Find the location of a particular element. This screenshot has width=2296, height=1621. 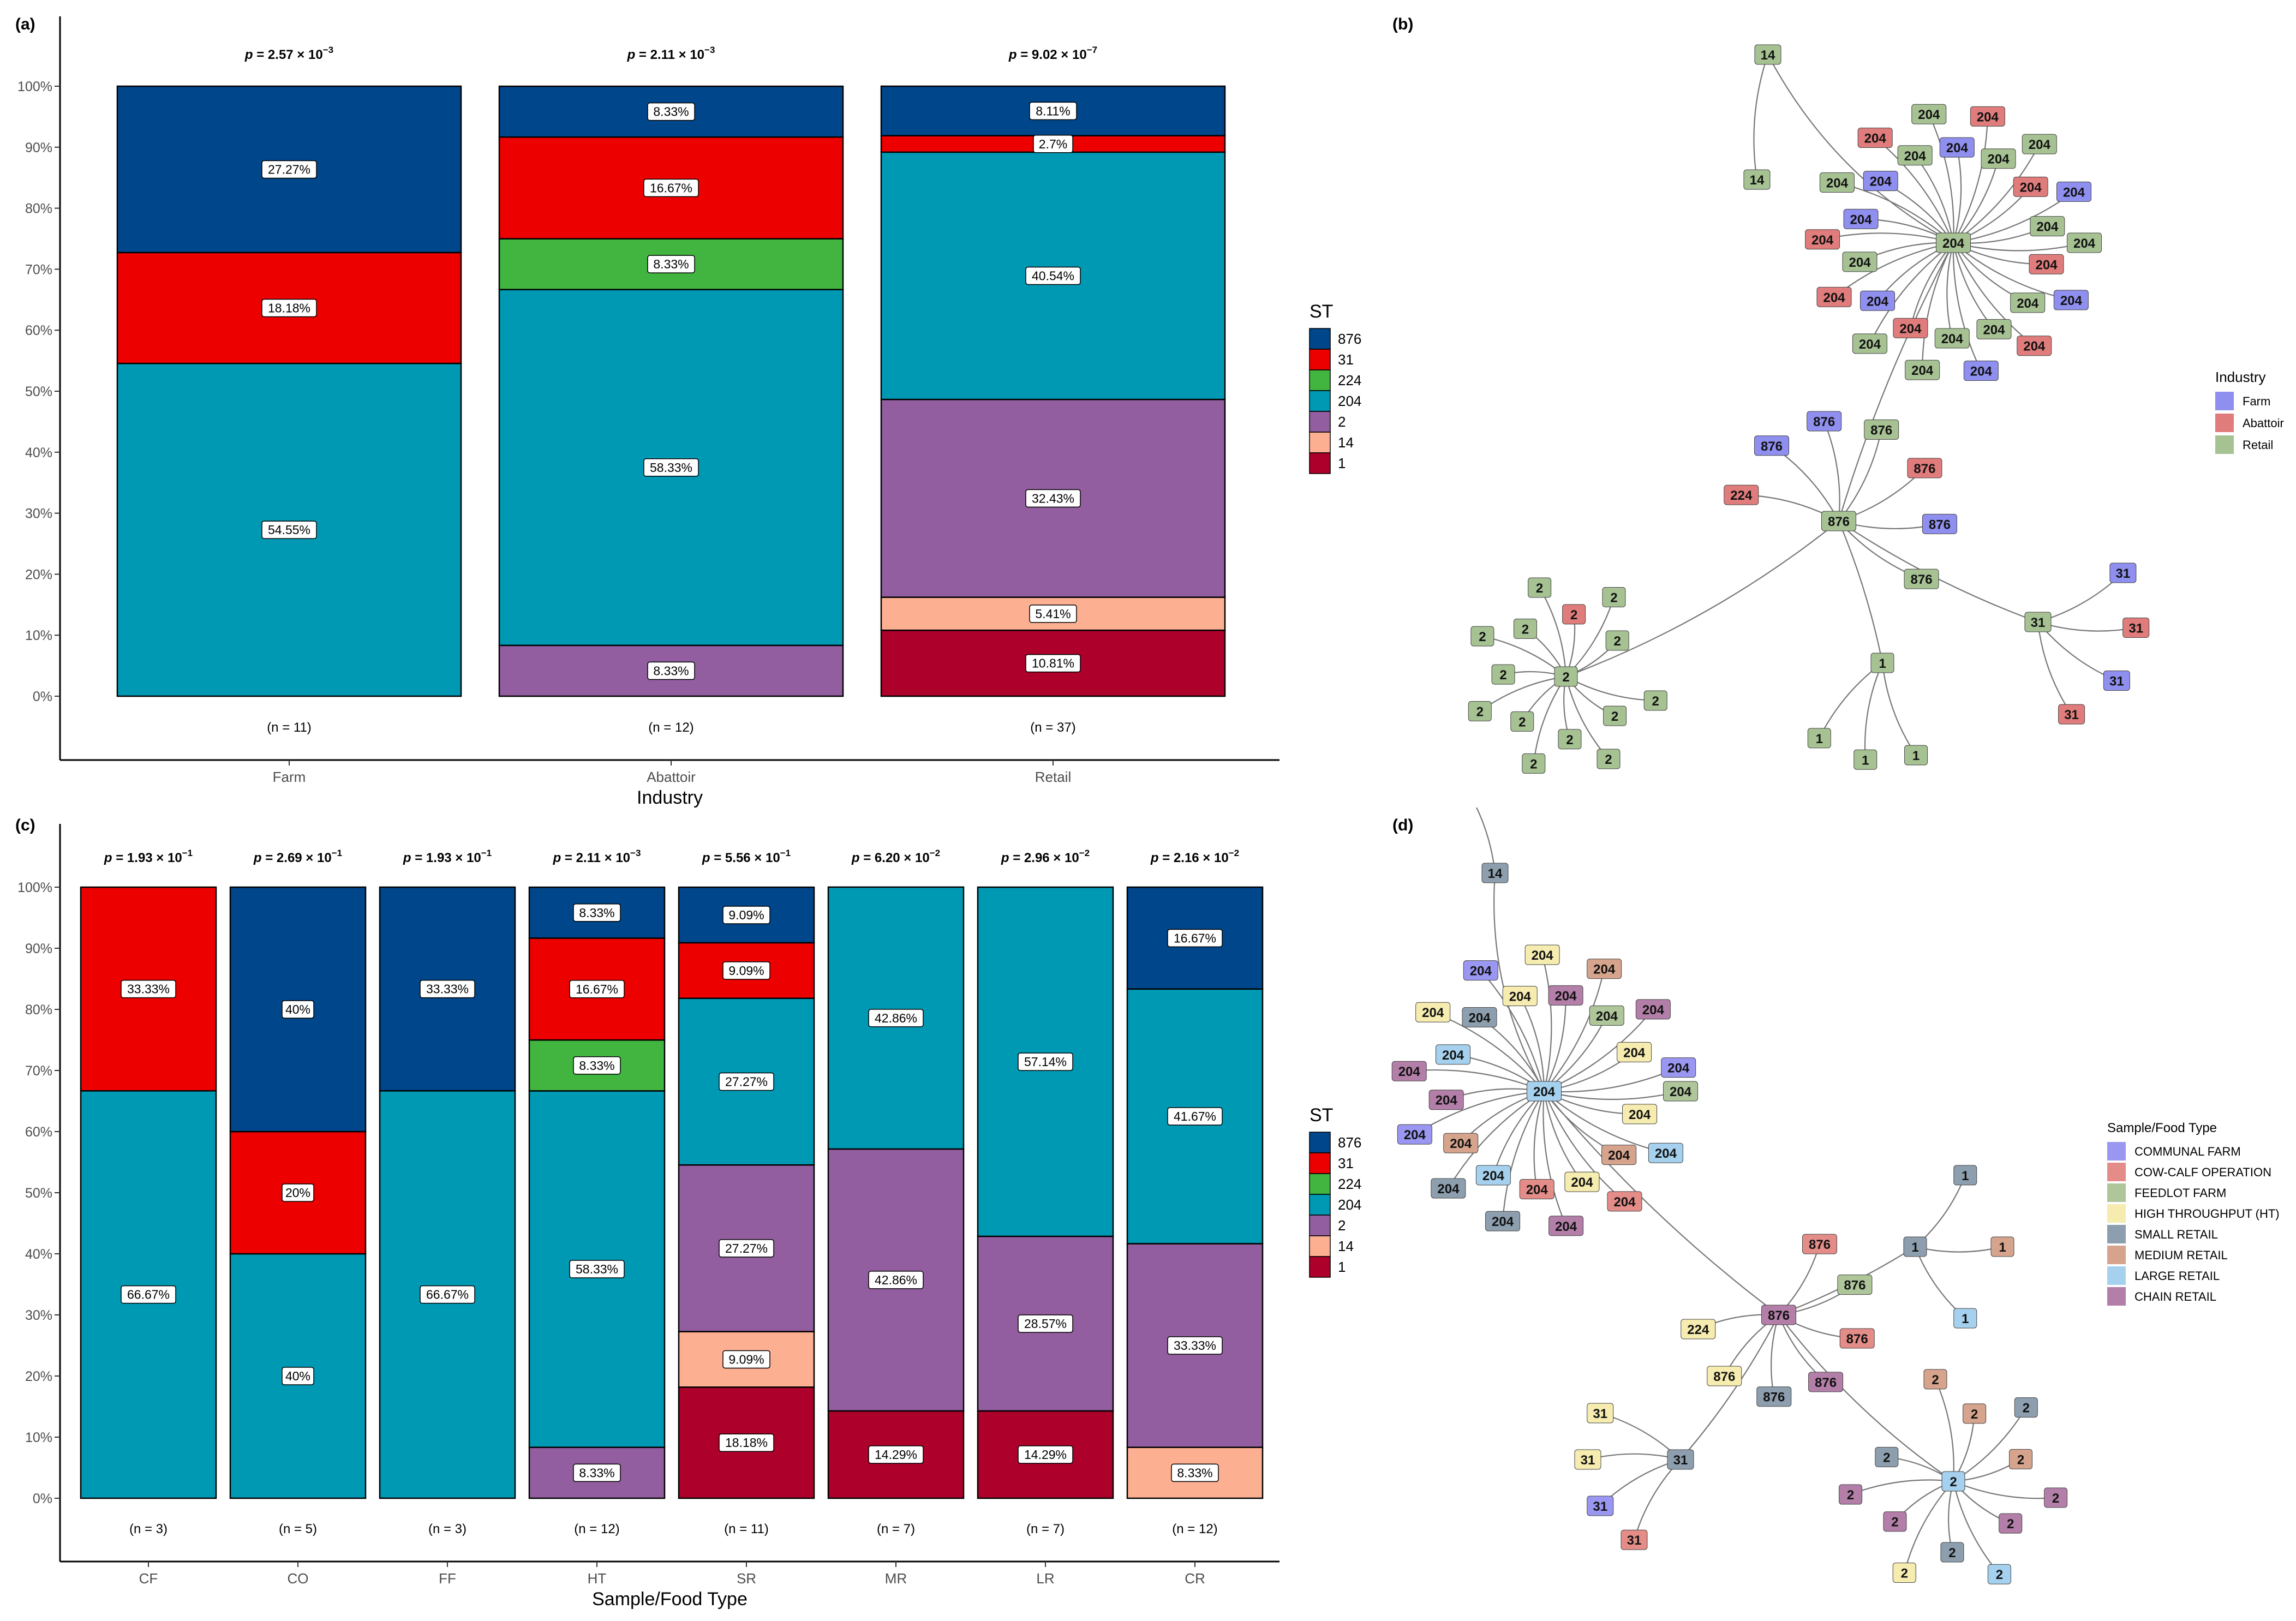

n-label: (n = 3) is located at coordinates (148, 1529).